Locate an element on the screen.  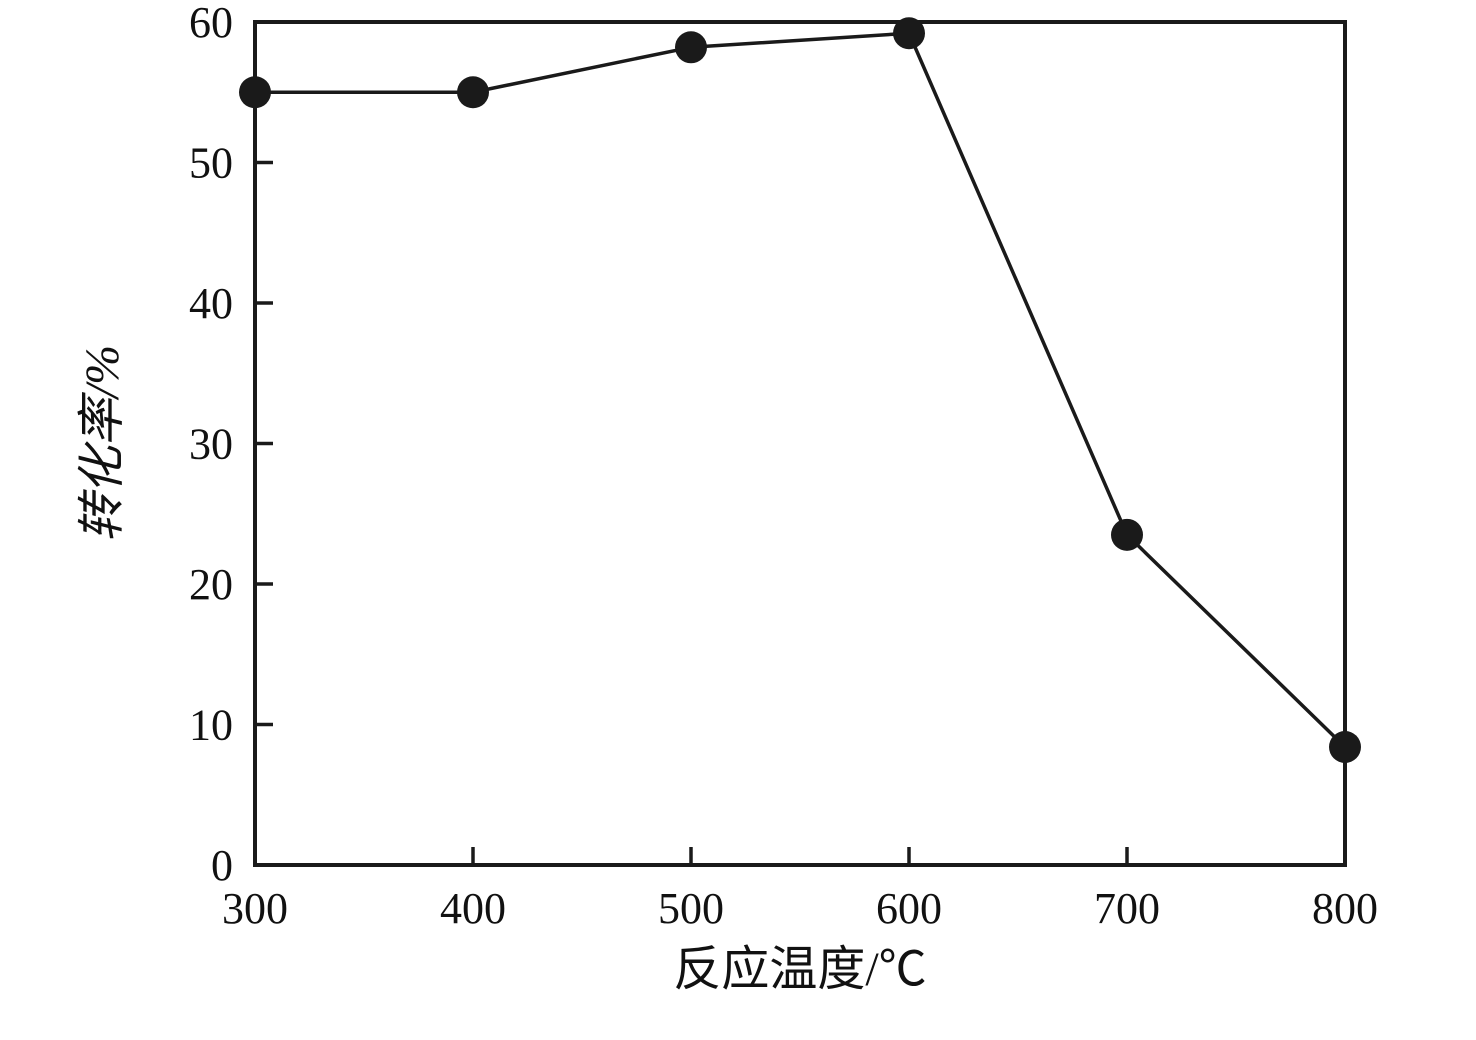
x-axis-label: 反应温度/℃ is located at coordinates (799, 969).